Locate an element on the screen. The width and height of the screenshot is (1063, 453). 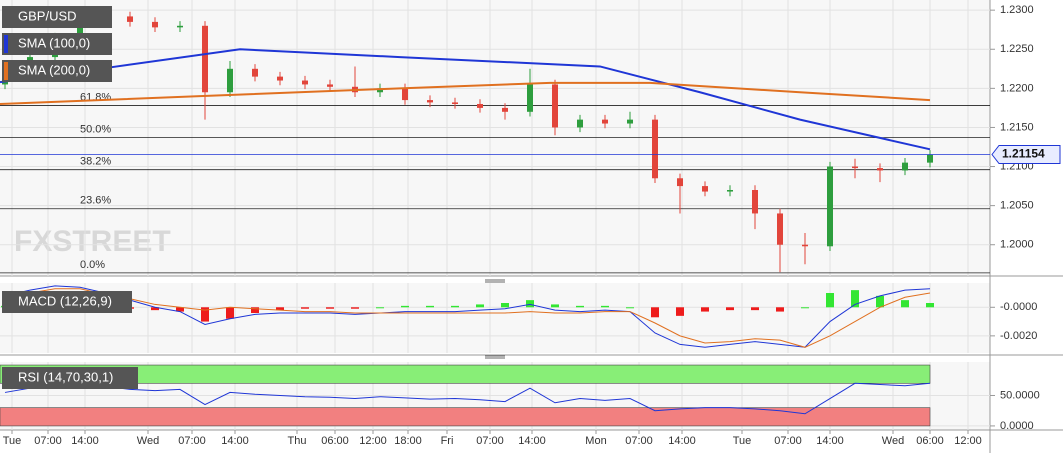
signal-line is located at coordinates (467, 318).